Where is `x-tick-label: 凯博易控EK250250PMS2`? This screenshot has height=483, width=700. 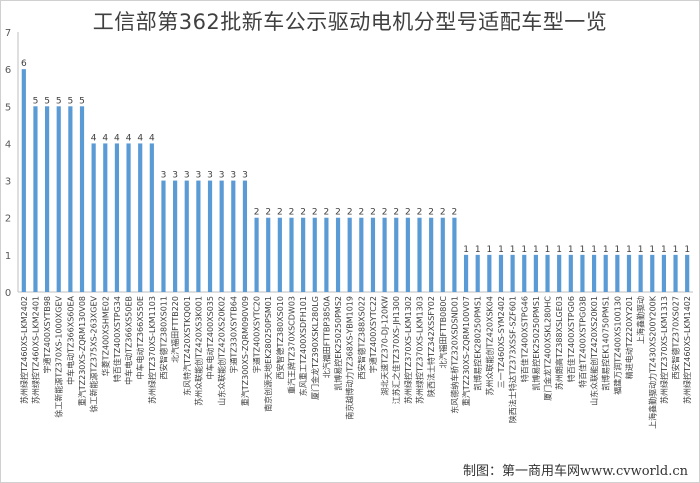 x-tick-label: 凯博易控EK250250PMS2 is located at coordinates (338, 343).